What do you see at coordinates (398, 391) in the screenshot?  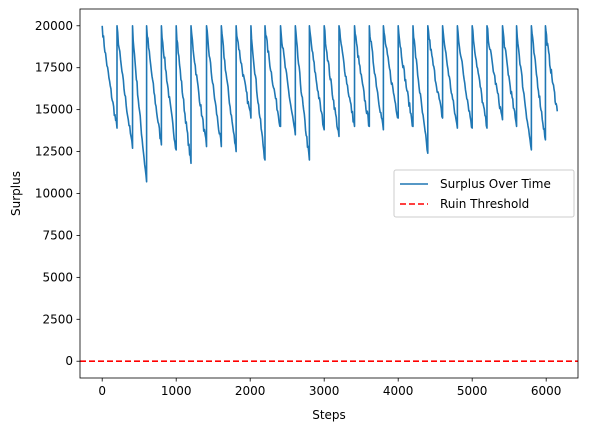 I see `x-tick-label: 4000` at bounding box center [398, 391].